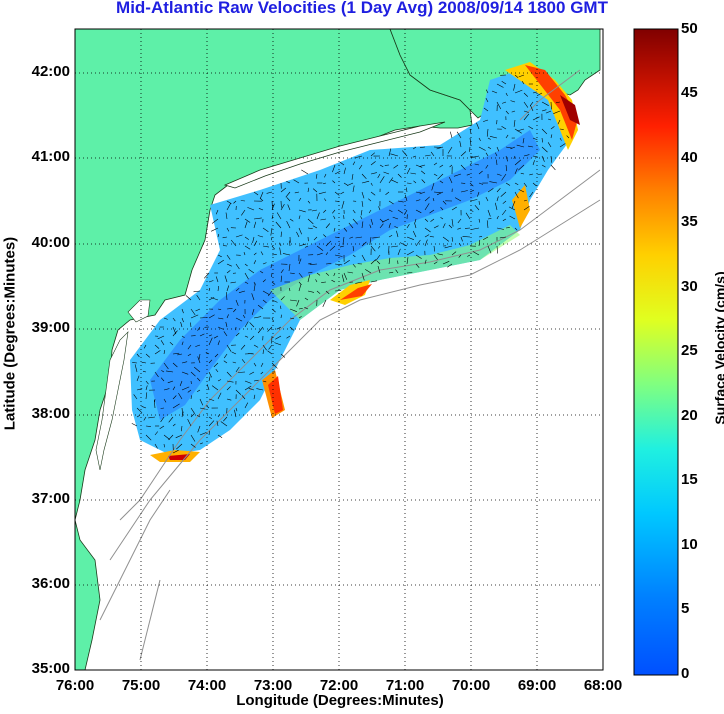 The height and width of the screenshot is (714, 724). Describe the element at coordinates (50, 71) in the screenshot. I see `y-tick-label: 42:00` at that location.